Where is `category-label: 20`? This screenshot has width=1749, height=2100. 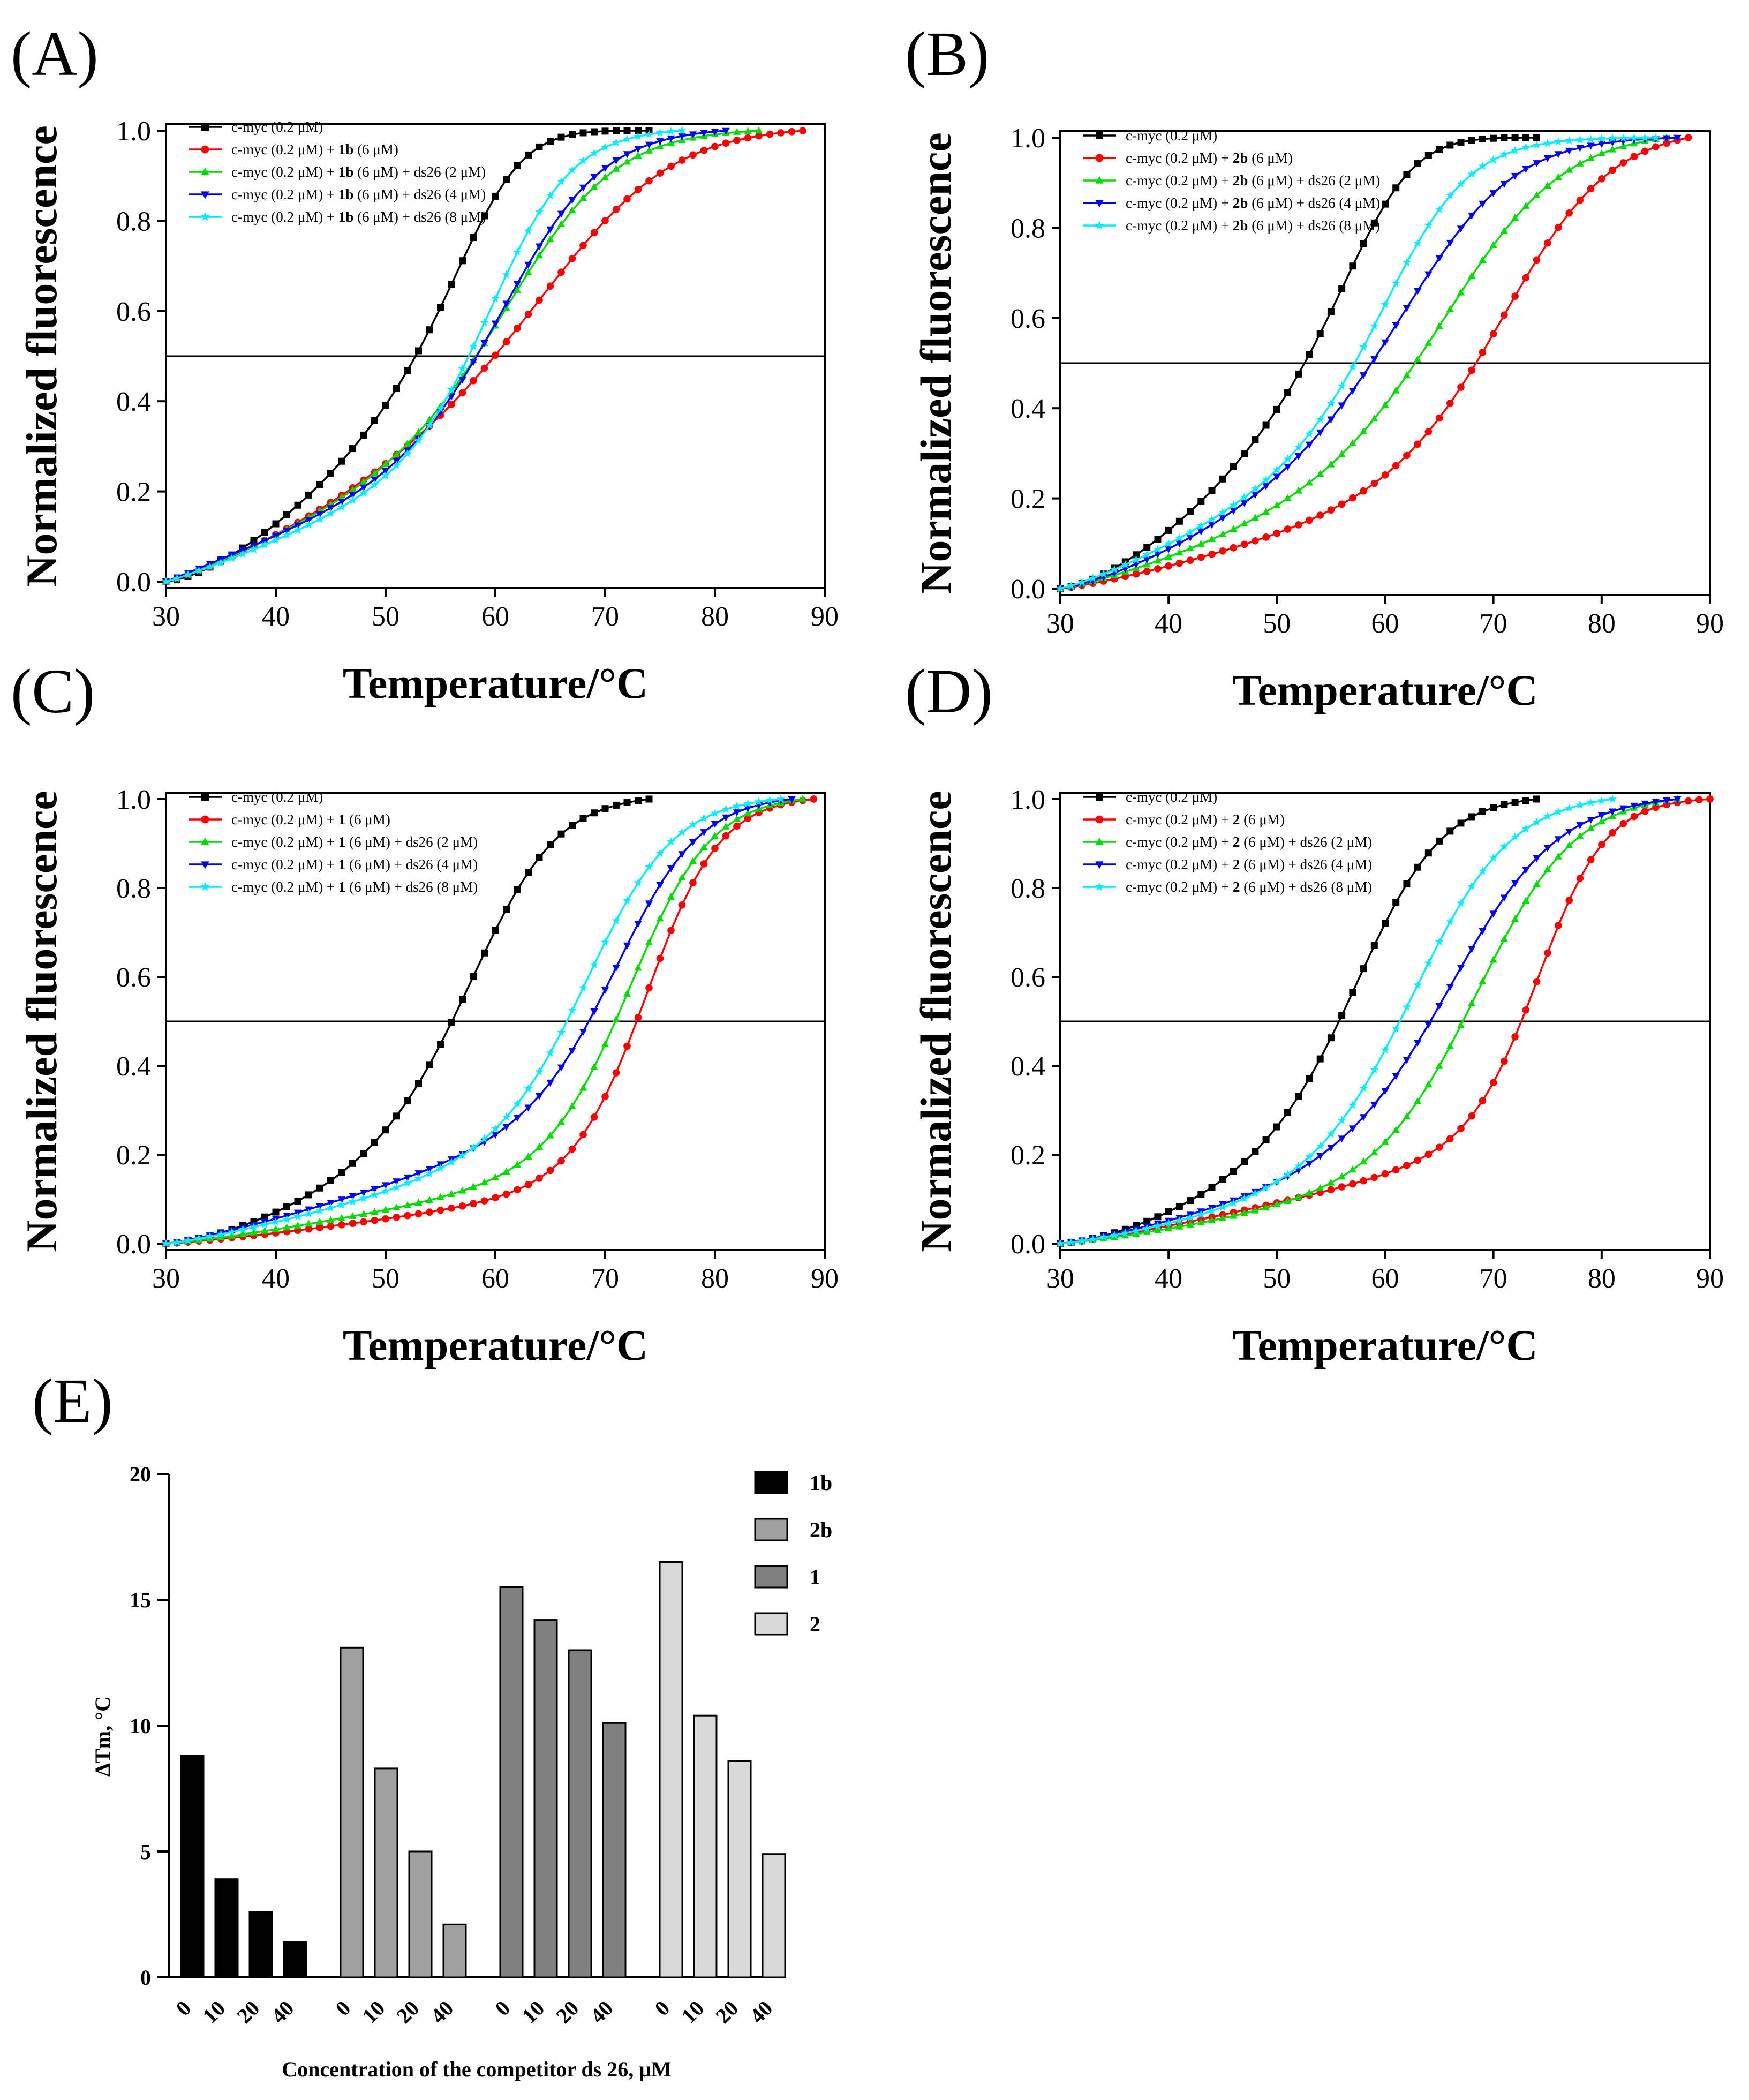 category-label: 20 is located at coordinates (248, 2012).